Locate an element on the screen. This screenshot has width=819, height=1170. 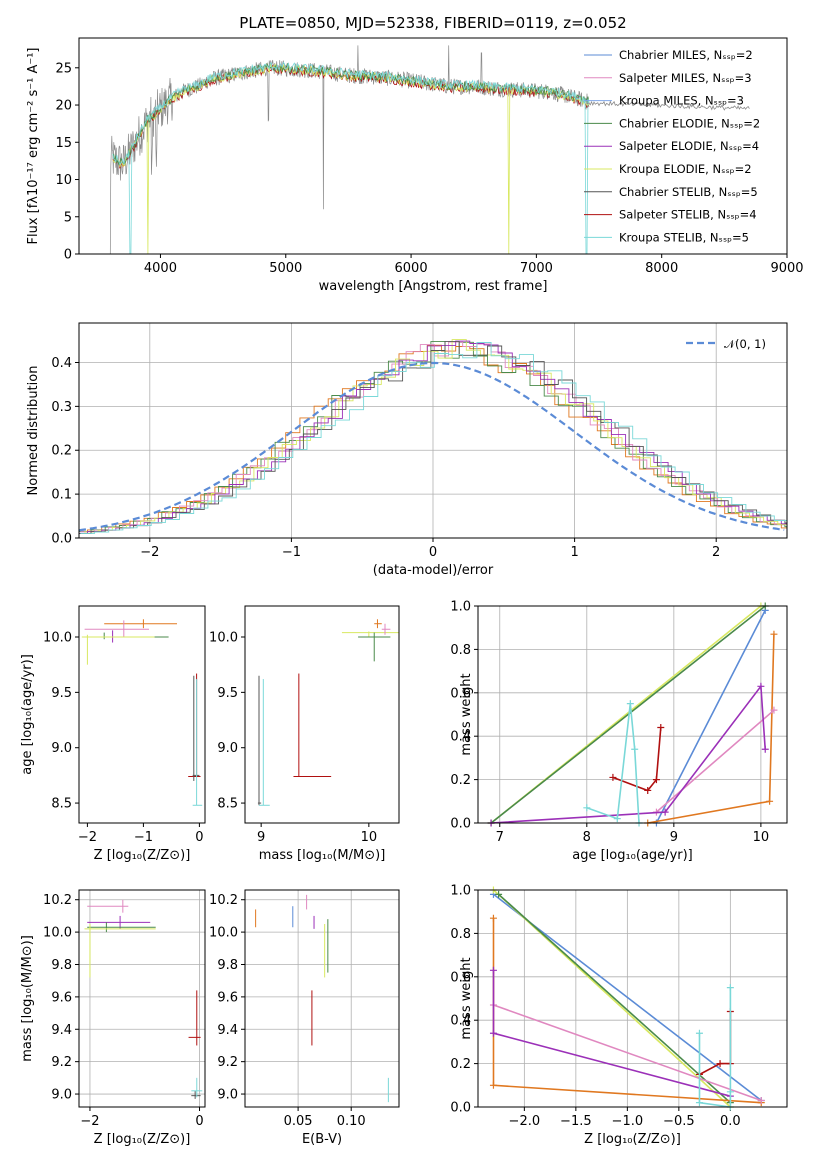
x-tick-label: −1.5 is located at coordinates (576, 1121).